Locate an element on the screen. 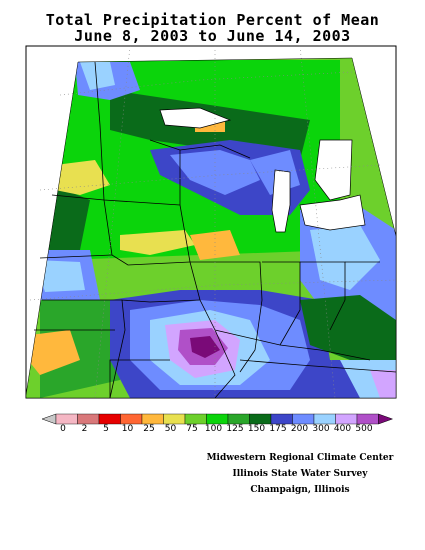 This screenshot has height=550, width=425. legend-label: 0 is located at coordinates (63, 429).